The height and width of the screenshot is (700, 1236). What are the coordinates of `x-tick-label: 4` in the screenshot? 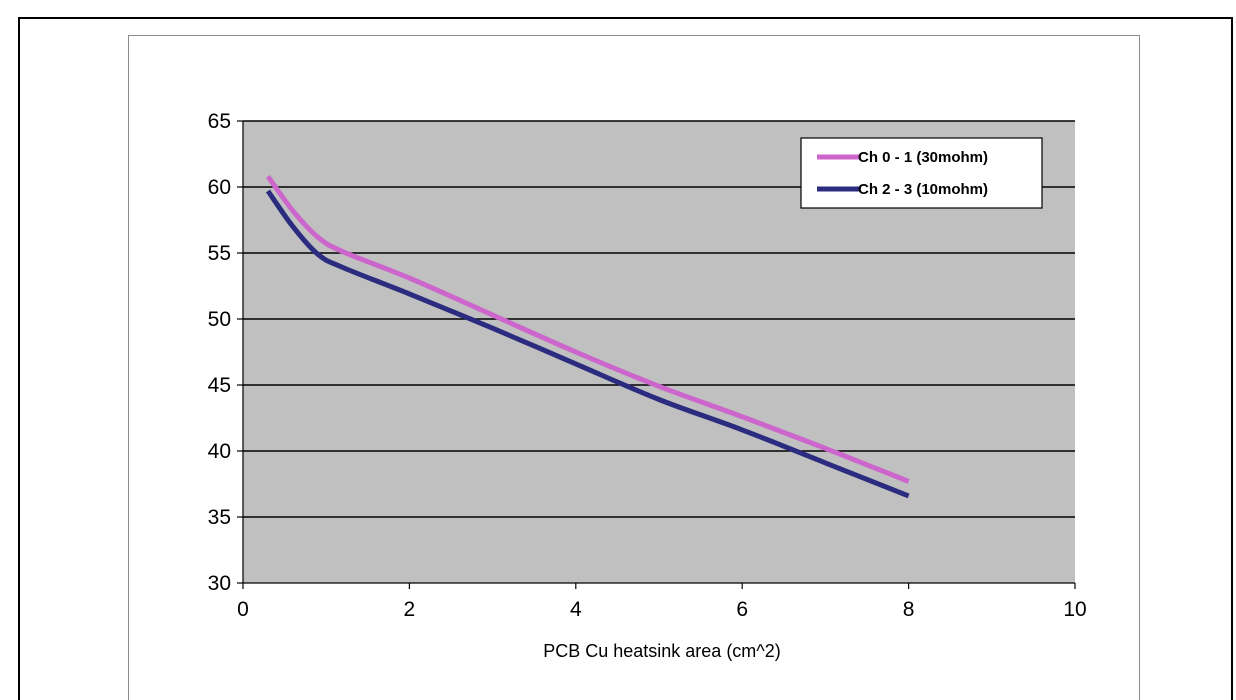 It's located at (576, 609).